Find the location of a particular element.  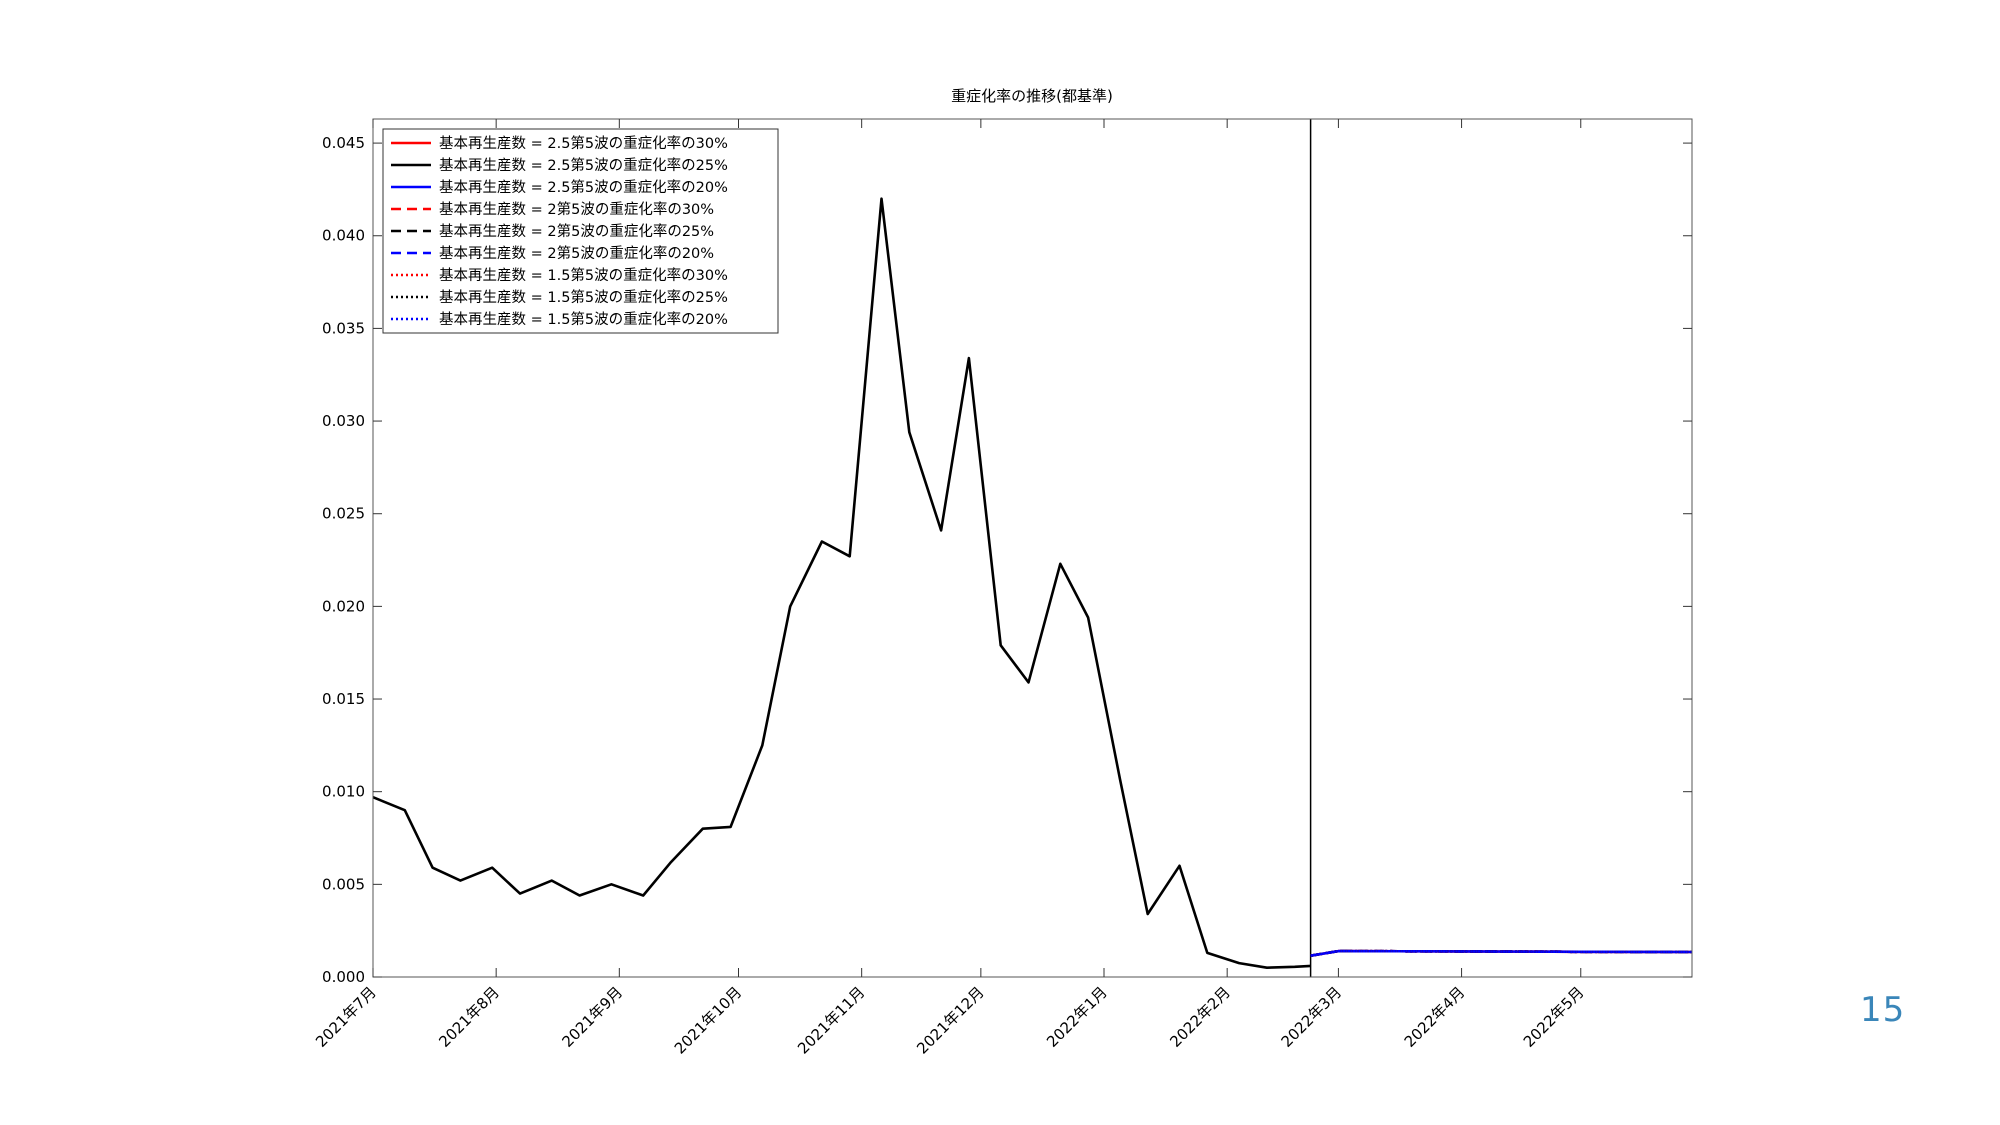

y-tick-label: 0.000 is located at coordinates (343, 977).